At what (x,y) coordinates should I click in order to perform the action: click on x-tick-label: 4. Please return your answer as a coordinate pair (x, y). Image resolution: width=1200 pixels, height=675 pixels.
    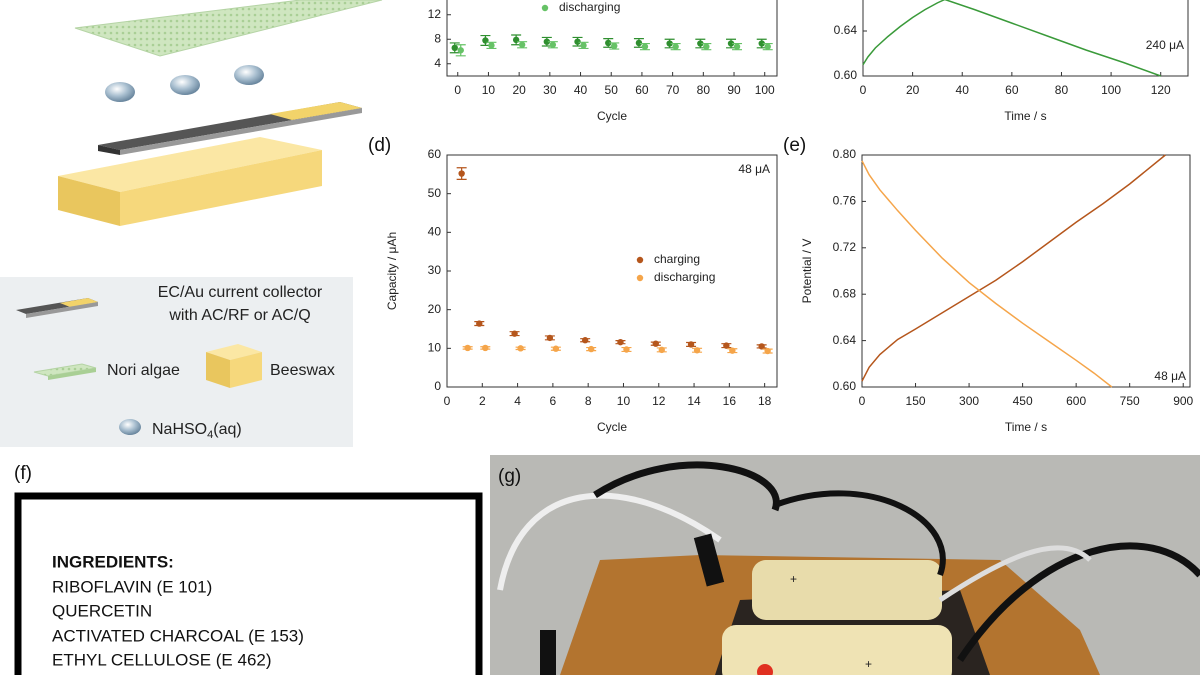
    Looking at the image, I should click on (517, 401).